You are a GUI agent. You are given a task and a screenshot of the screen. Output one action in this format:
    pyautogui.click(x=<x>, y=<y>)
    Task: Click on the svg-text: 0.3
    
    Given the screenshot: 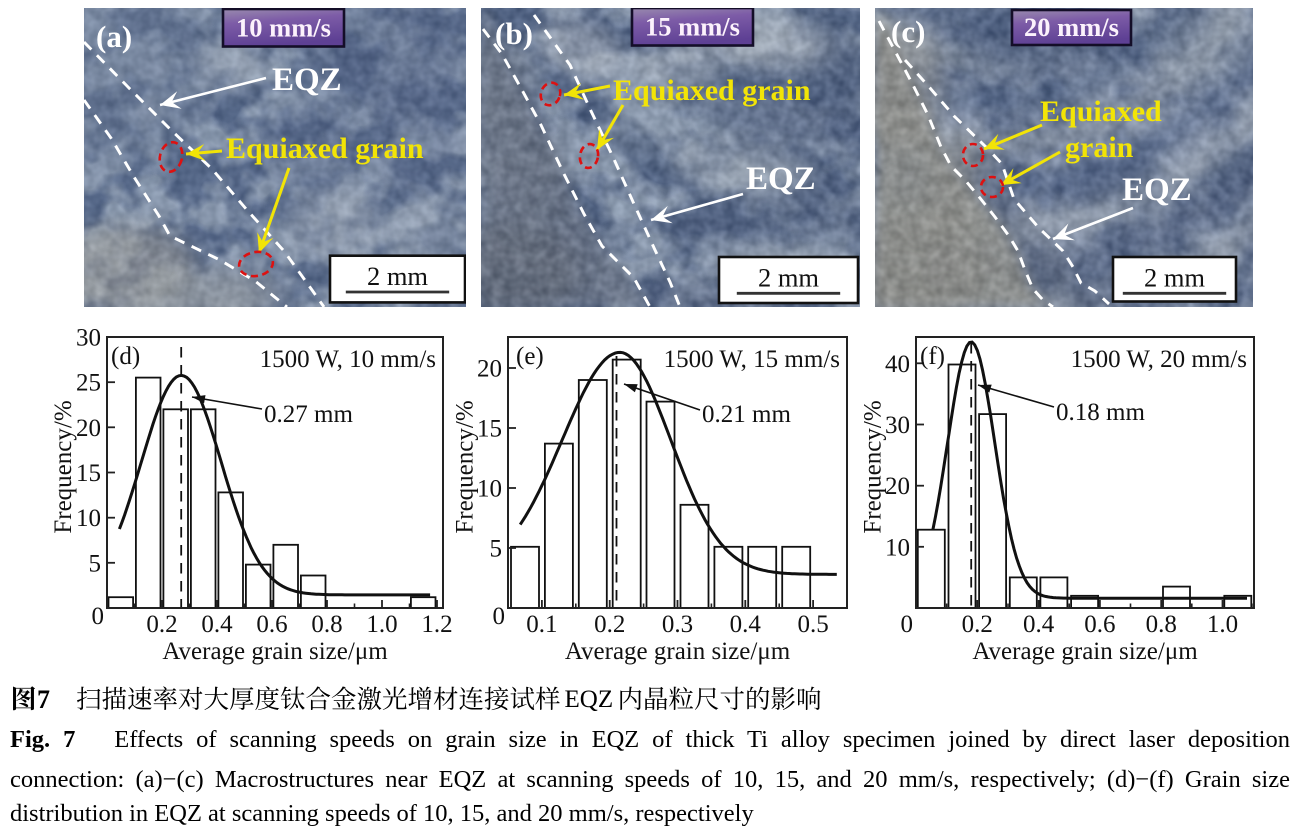 What is the action you would take?
    pyautogui.click(x=677, y=624)
    